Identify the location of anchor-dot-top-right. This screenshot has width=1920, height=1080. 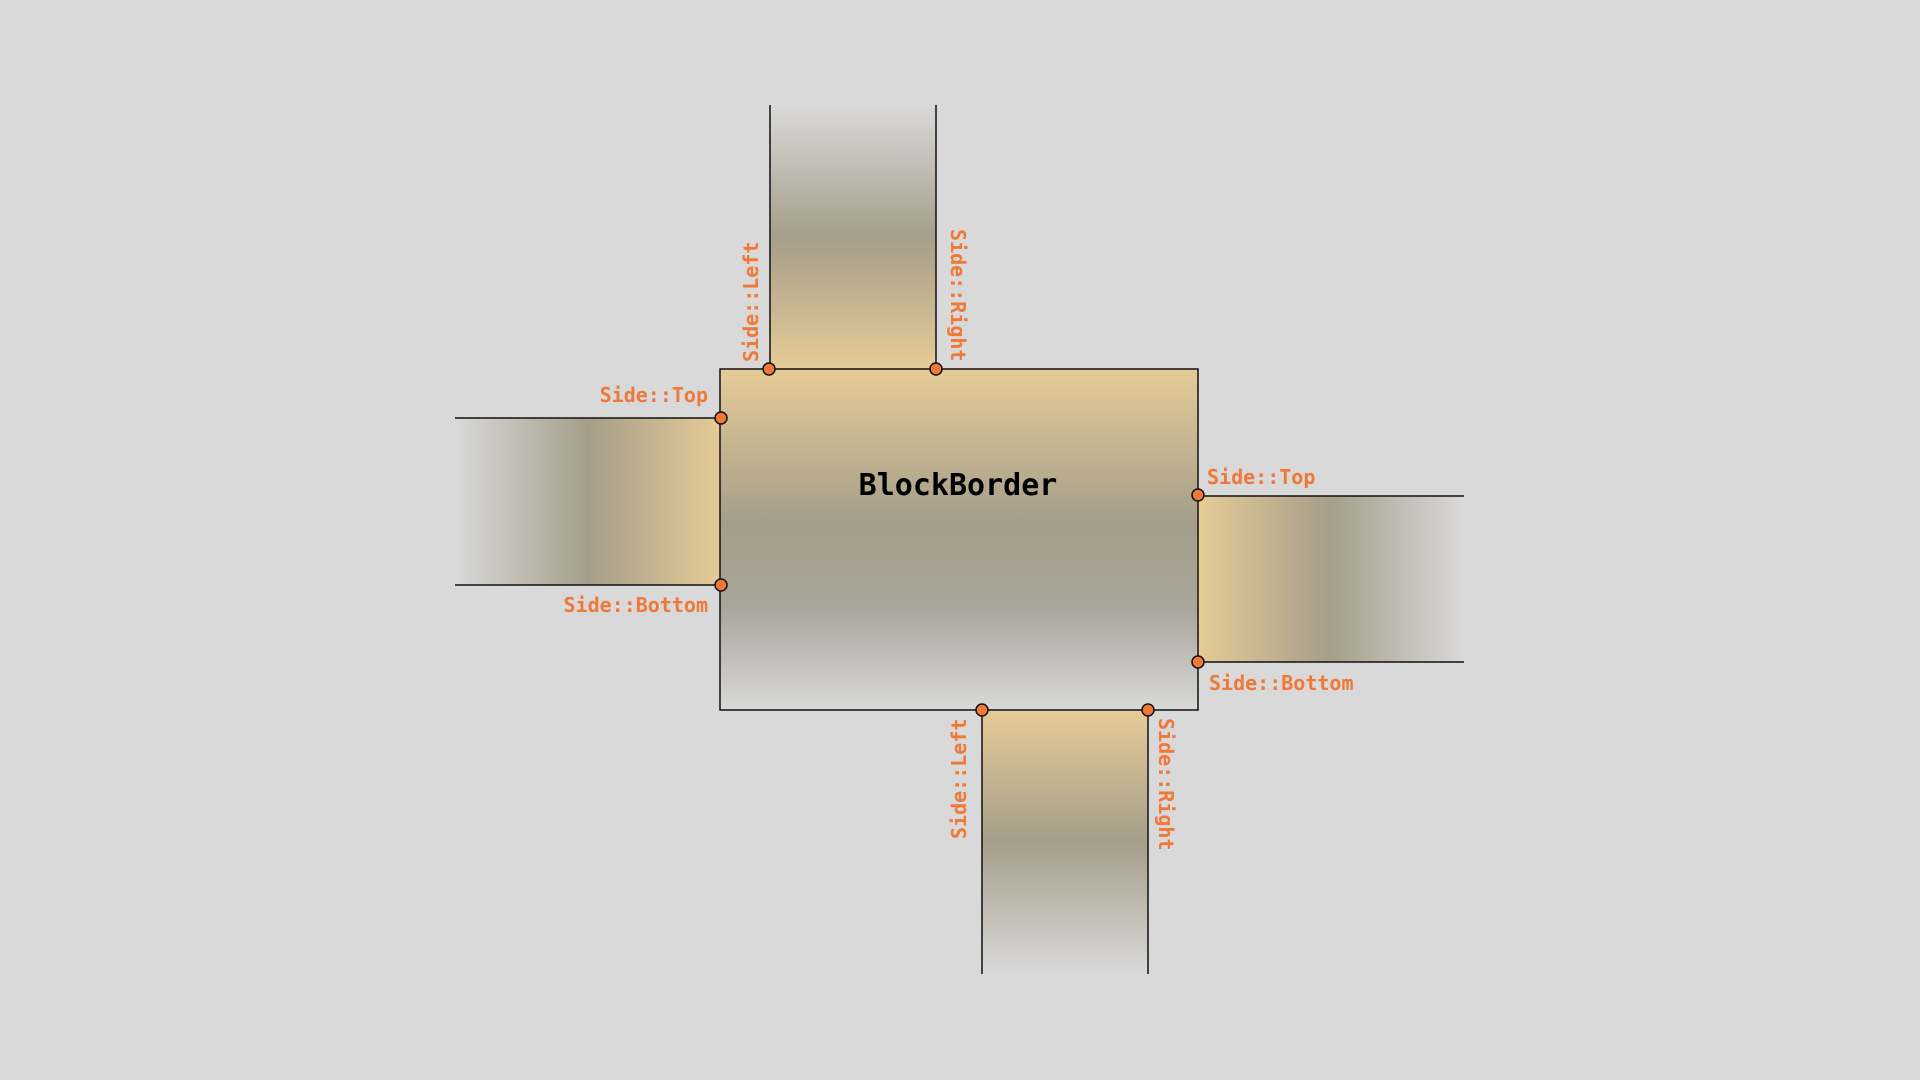
(936, 369).